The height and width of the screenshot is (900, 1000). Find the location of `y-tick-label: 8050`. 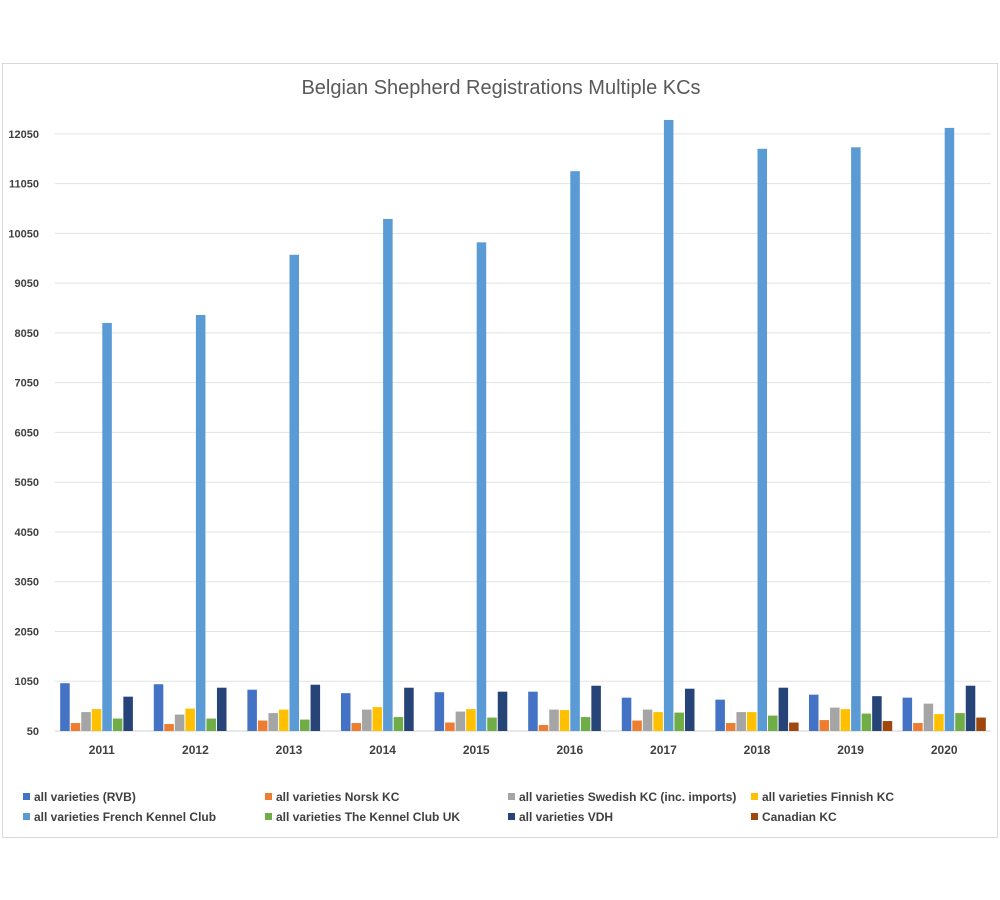

y-tick-label: 8050 is located at coordinates (27, 334).